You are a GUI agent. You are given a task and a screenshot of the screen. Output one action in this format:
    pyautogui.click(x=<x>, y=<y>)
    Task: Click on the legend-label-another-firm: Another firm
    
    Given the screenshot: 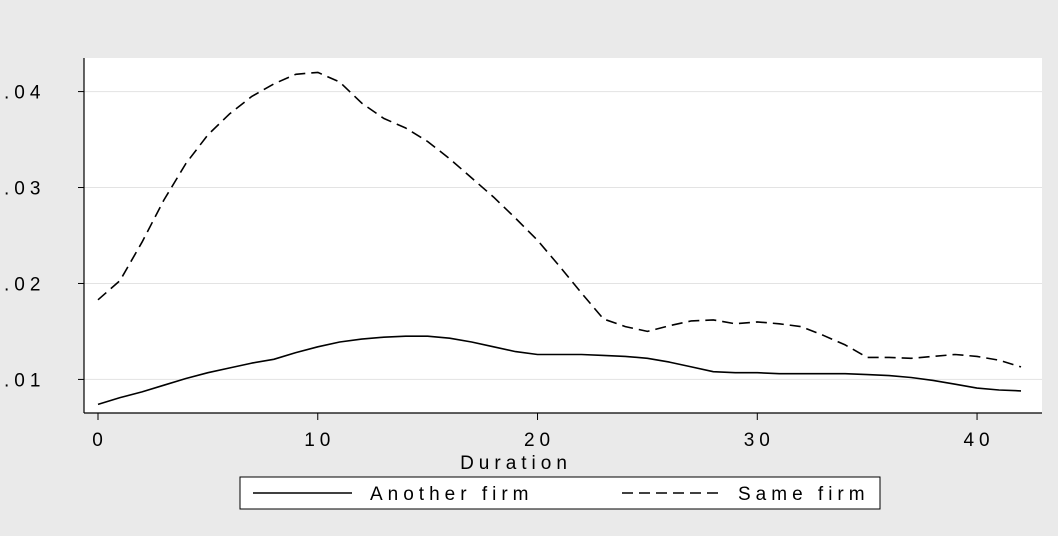 What is the action you would take?
    pyautogui.click(x=451, y=494)
    